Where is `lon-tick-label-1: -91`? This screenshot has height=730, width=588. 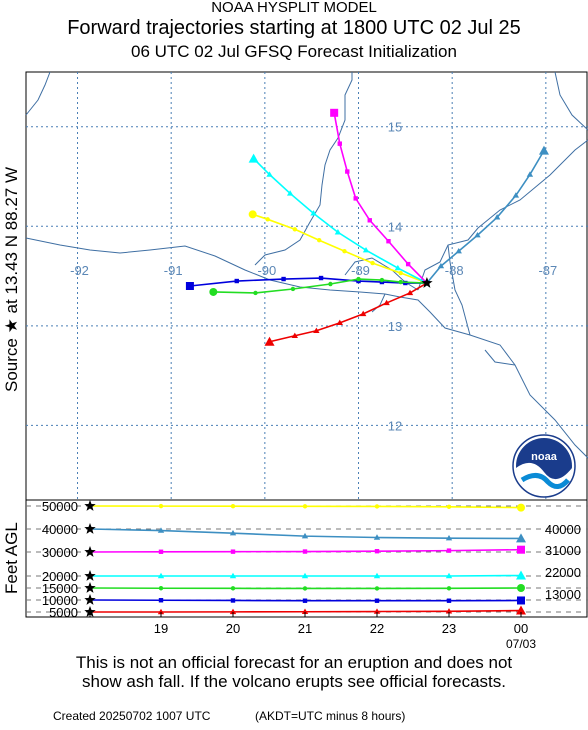 lon-tick-label-1: -91 is located at coordinates (173, 270).